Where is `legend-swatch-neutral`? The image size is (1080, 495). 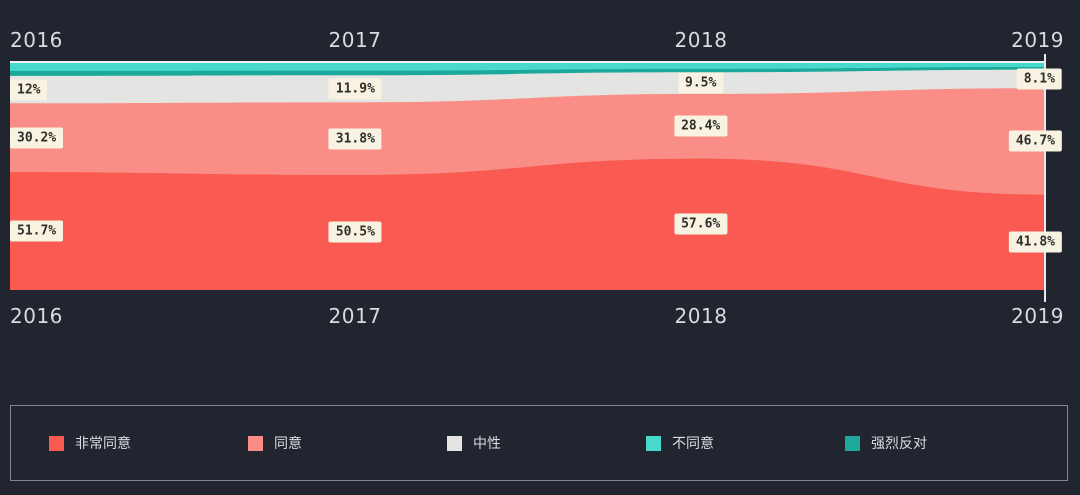 legend-swatch-neutral is located at coordinates (454, 443).